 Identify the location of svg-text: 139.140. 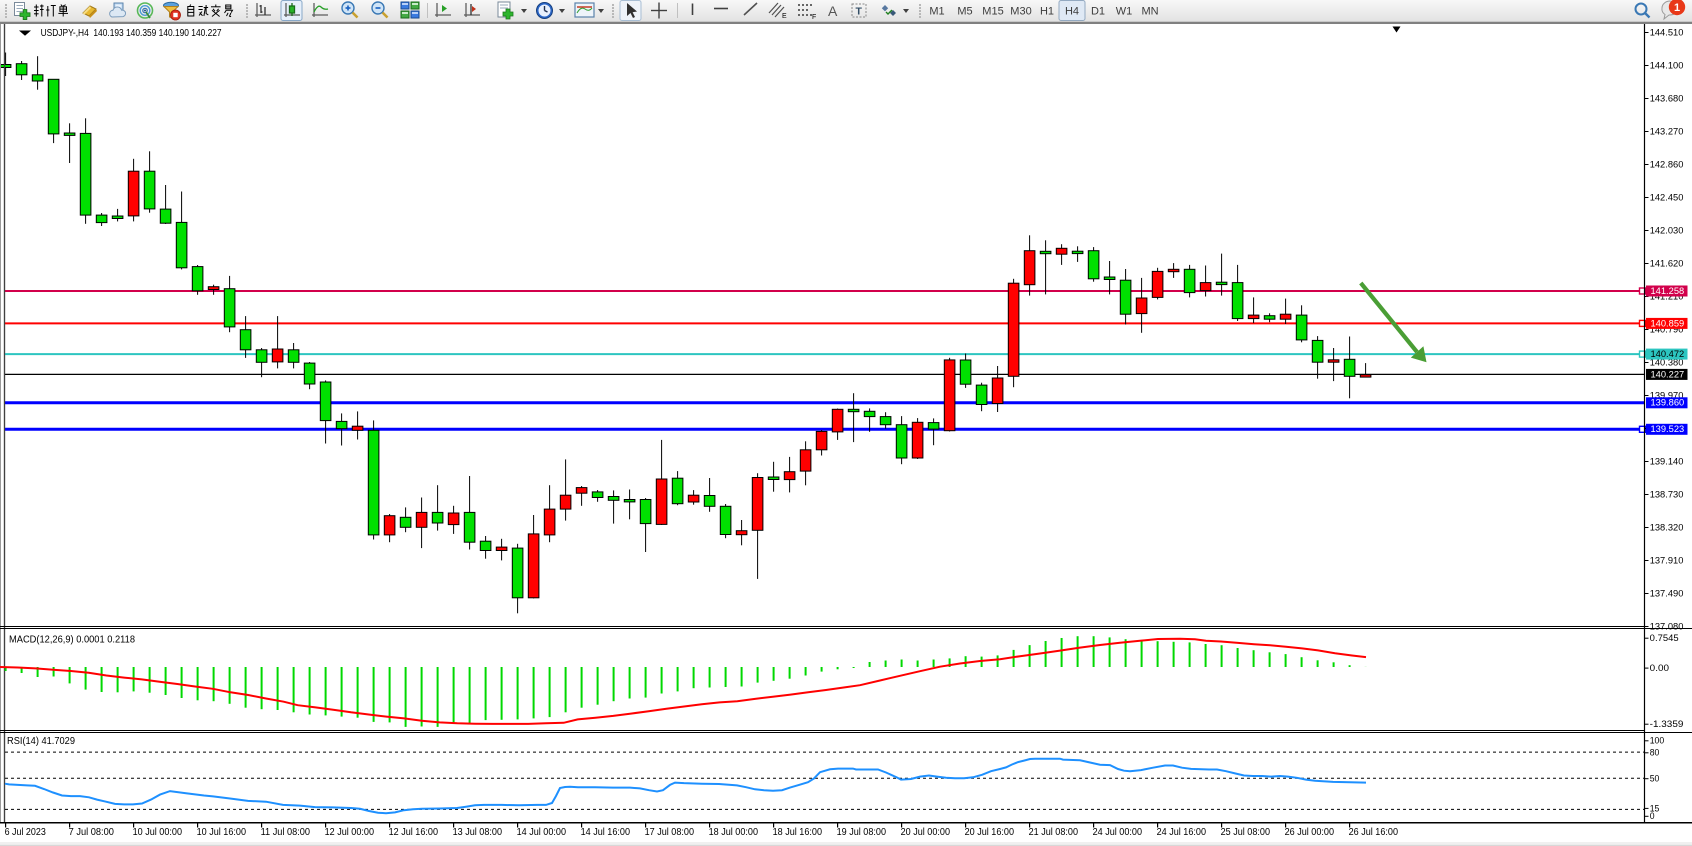
(1667, 461).